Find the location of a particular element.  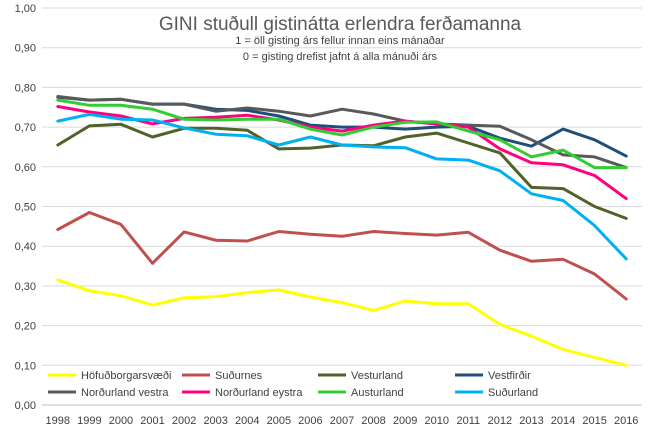

x-tick-label: 2001 is located at coordinates (152, 421).